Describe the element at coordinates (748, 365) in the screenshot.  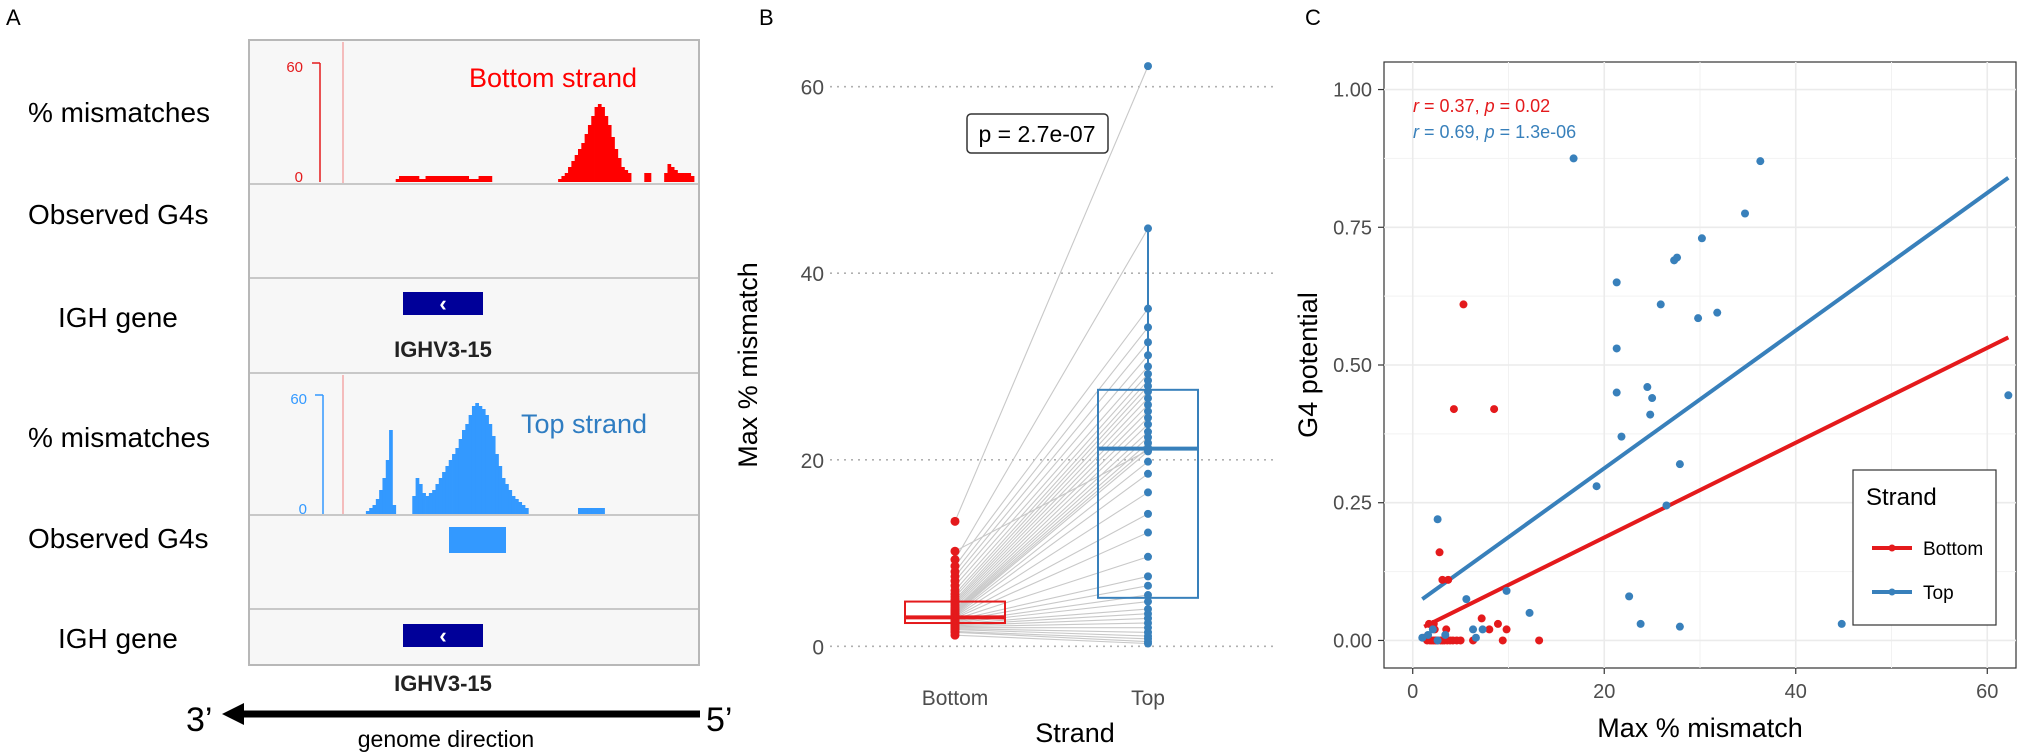
I see `box-y-axis-title: Max % mismatch` at that location.